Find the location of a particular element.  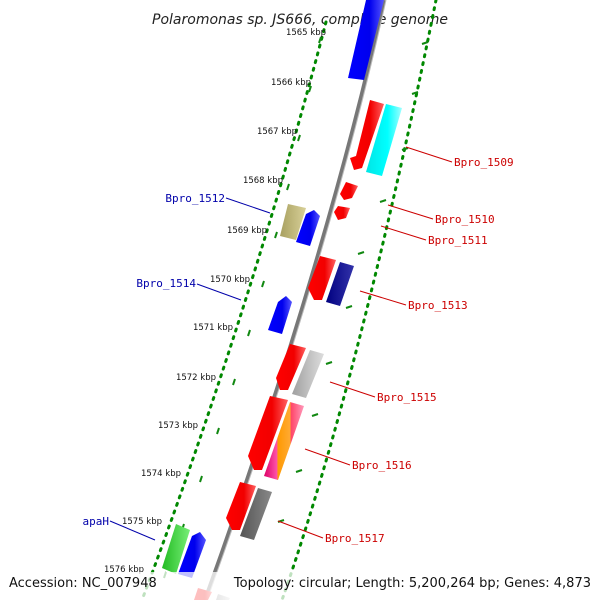

accession-text: Accession: NC_007948 is located at coordinates (83, 583).